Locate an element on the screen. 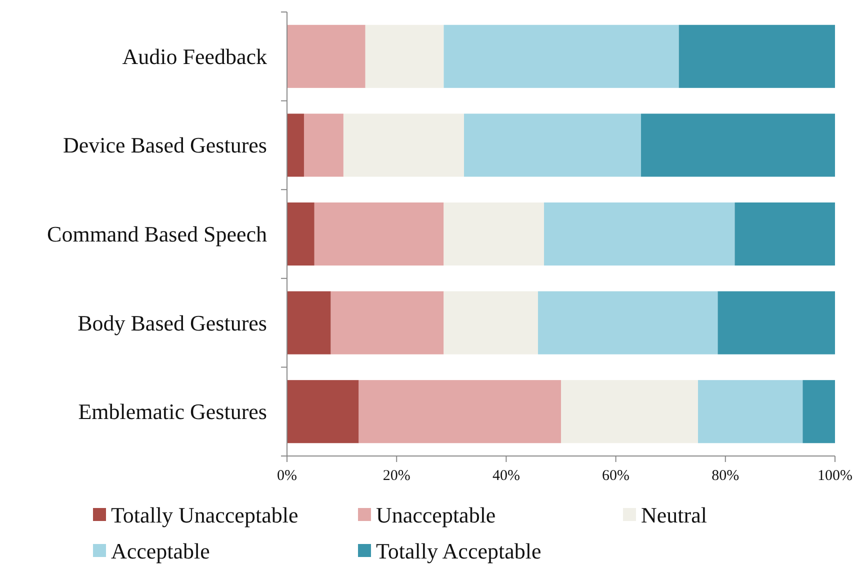 This screenshot has height=570, width=855. y-tick-label: Command Based Speech is located at coordinates (157, 234).